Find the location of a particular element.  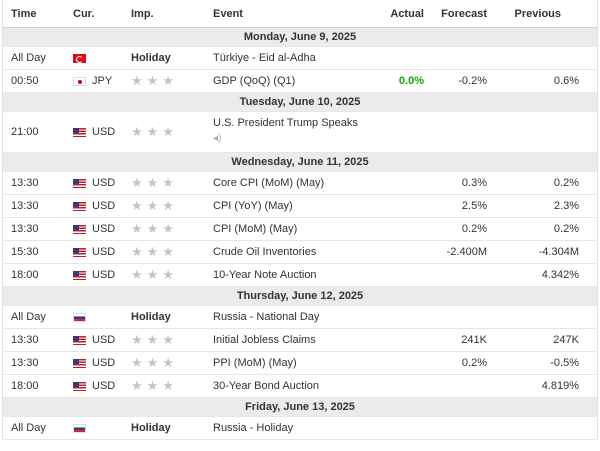

event-actual: 0.0% is located at coordinates (411, 81).